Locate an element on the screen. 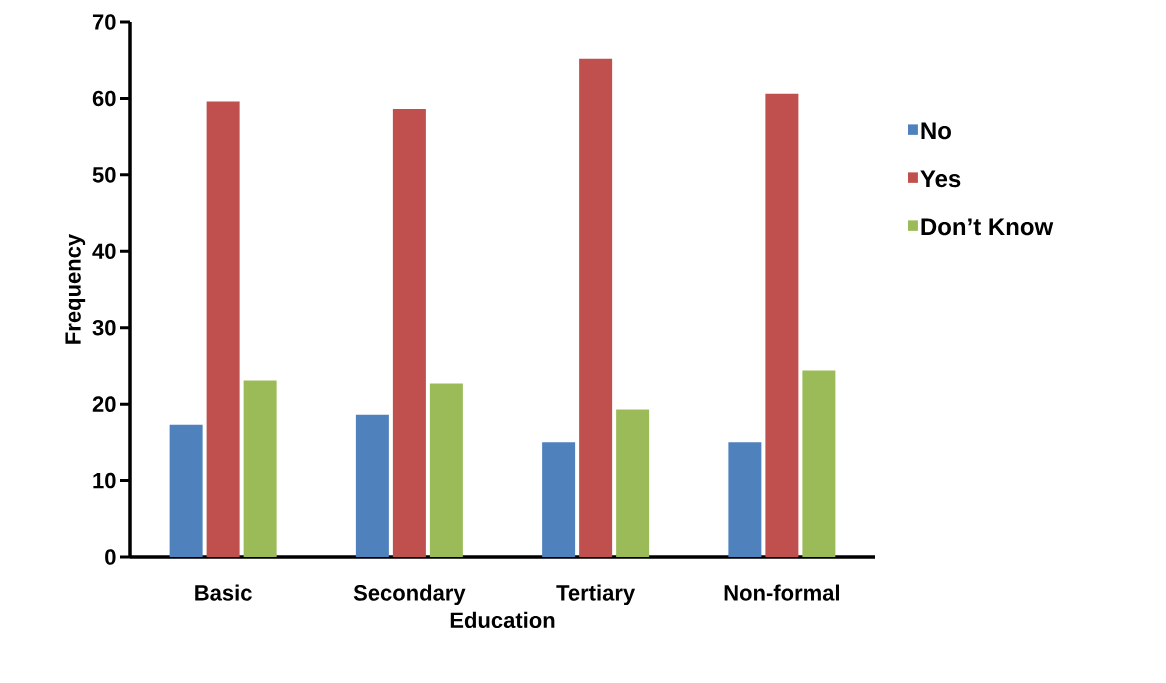  y-tick-label: 10 is located at coordinates (104, 480).